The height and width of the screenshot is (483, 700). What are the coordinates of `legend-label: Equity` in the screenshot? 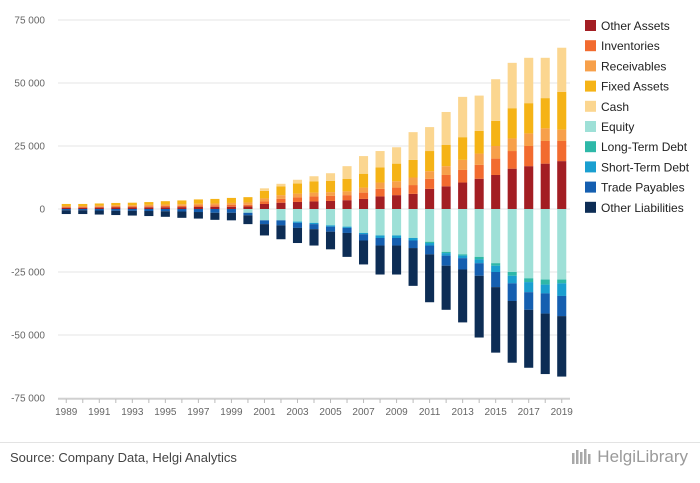 It's located at (617, 127).